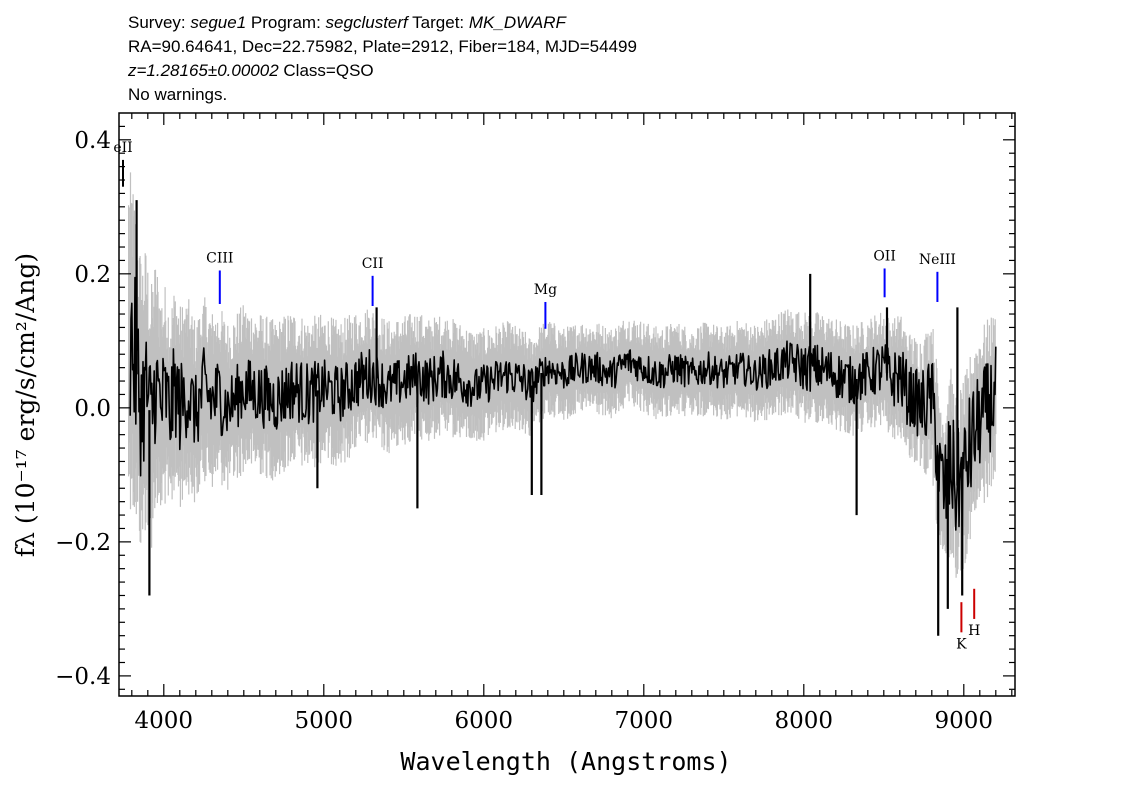 Image resolution: width=1134 pixels, height=810 pixels. Describe the element at coordinates (92, 141) in the screenshot. I see `y-tick-label: 0.4` at that location.